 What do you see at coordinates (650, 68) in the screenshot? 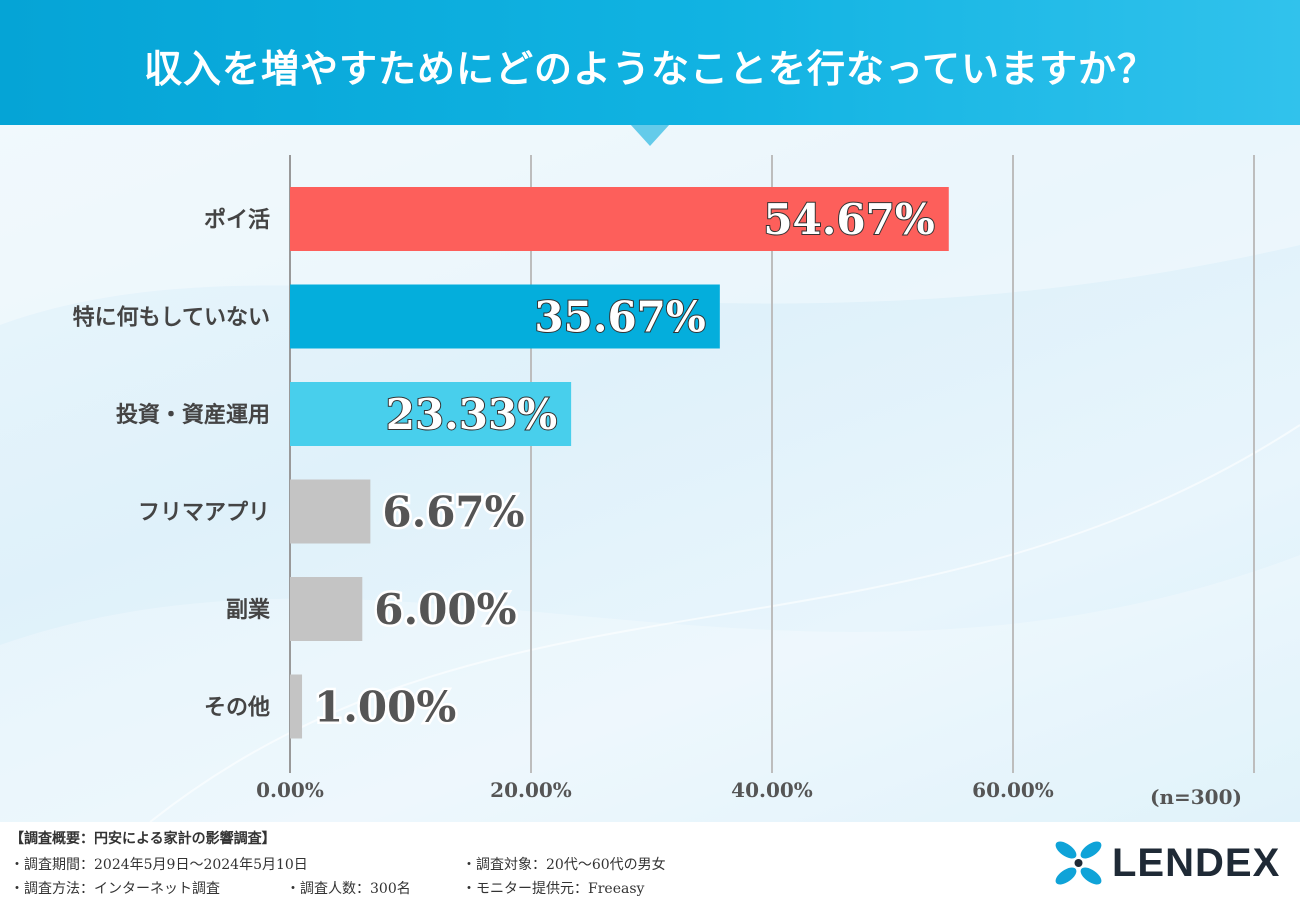
I see `chart-title: 収入を増やすためにどのようなことを行なっていますか？` at bounding box center [650, 68].